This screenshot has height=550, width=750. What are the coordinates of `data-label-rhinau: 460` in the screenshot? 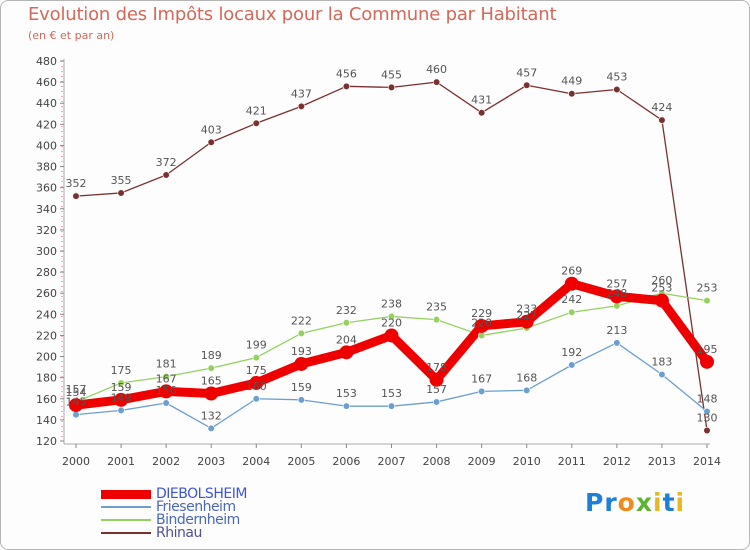 It's located at (436, 69).